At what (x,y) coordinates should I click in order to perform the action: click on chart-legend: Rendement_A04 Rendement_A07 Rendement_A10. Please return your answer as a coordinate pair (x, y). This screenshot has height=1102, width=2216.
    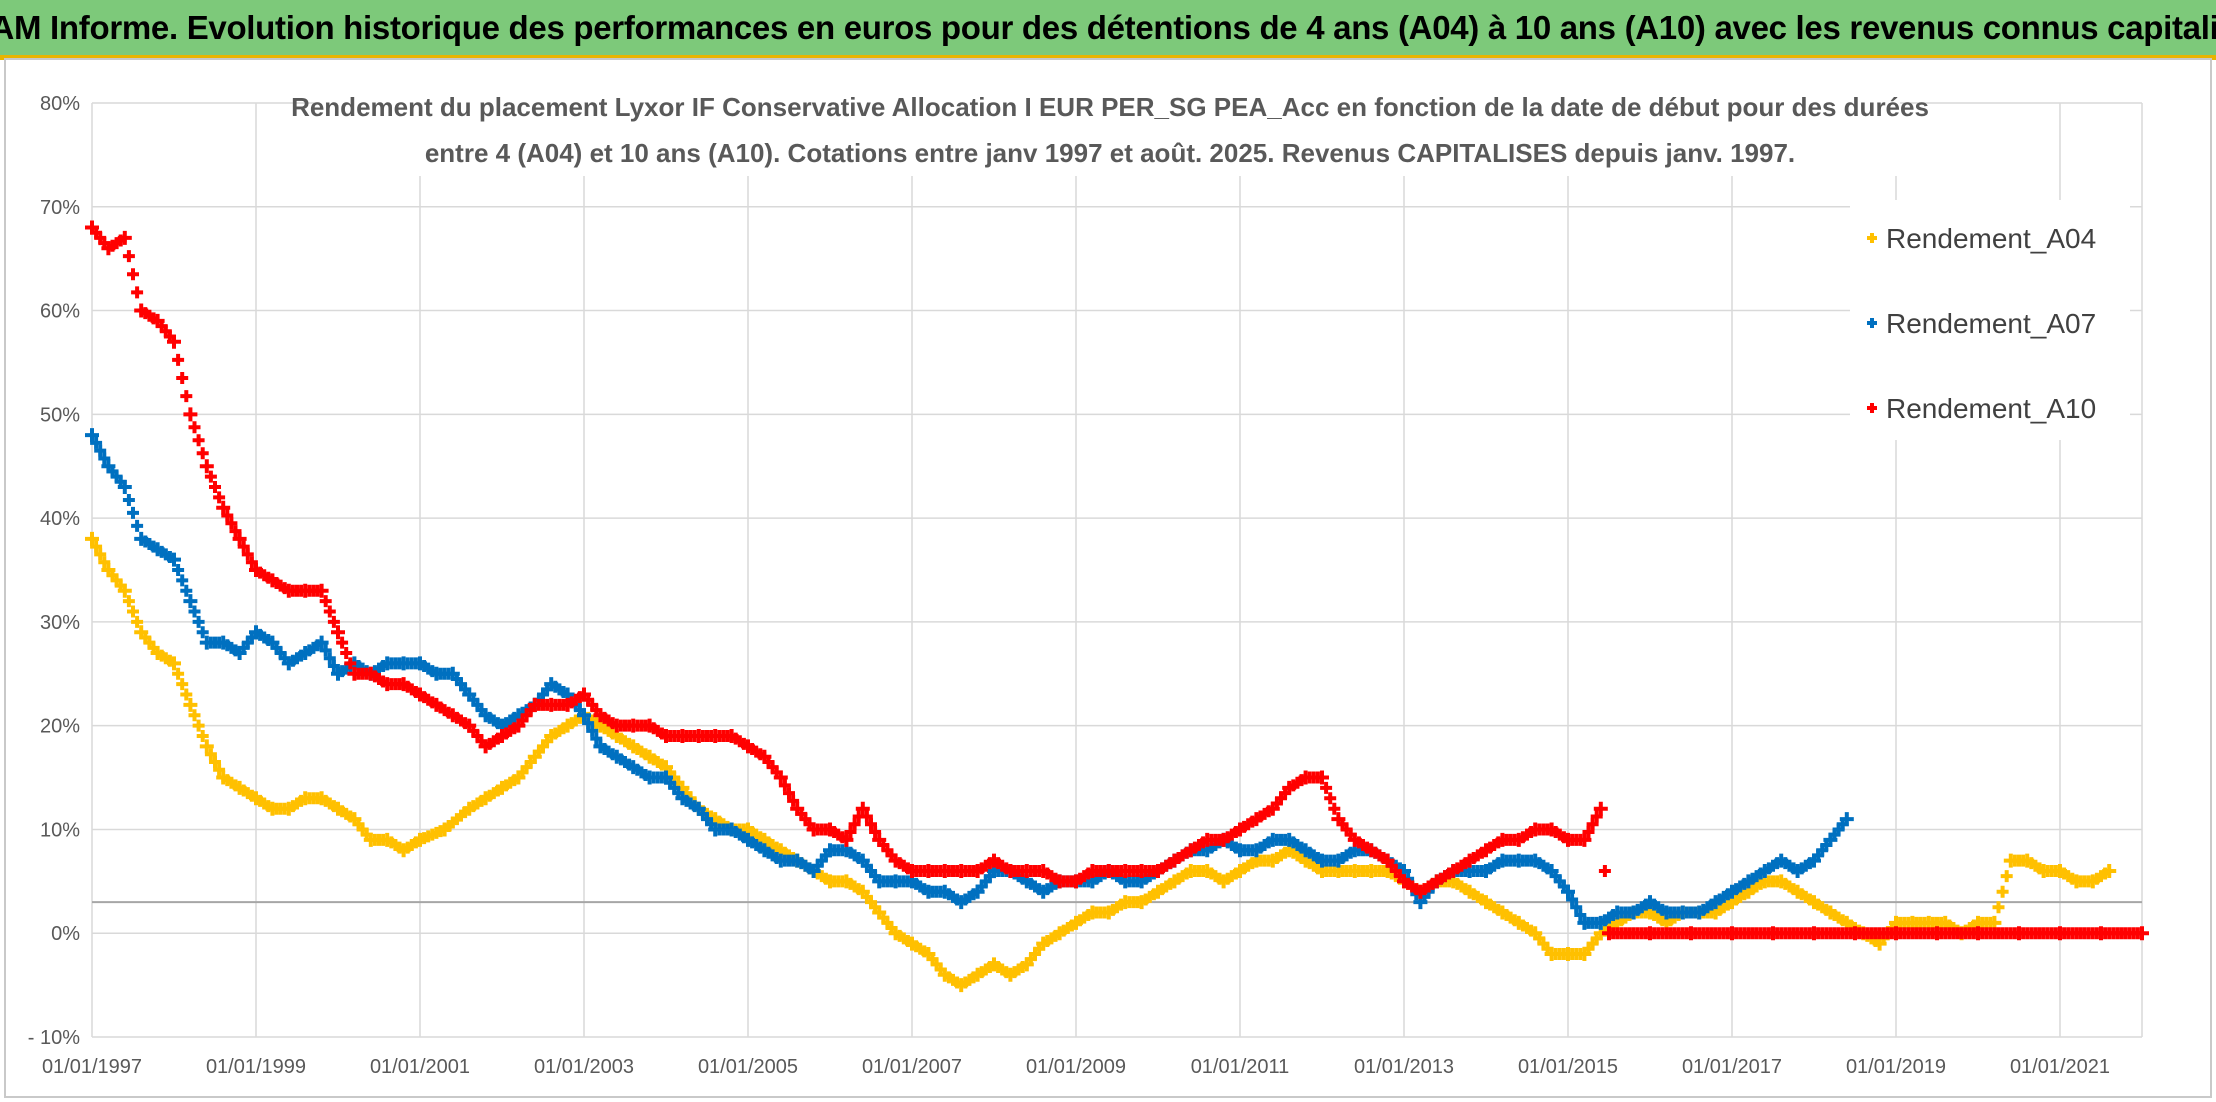
    Looking at the image, I should click on (1990, 320).